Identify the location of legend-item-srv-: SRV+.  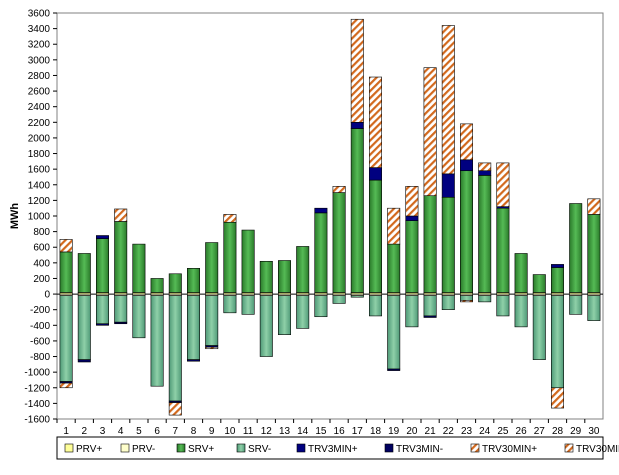
(195, 449).